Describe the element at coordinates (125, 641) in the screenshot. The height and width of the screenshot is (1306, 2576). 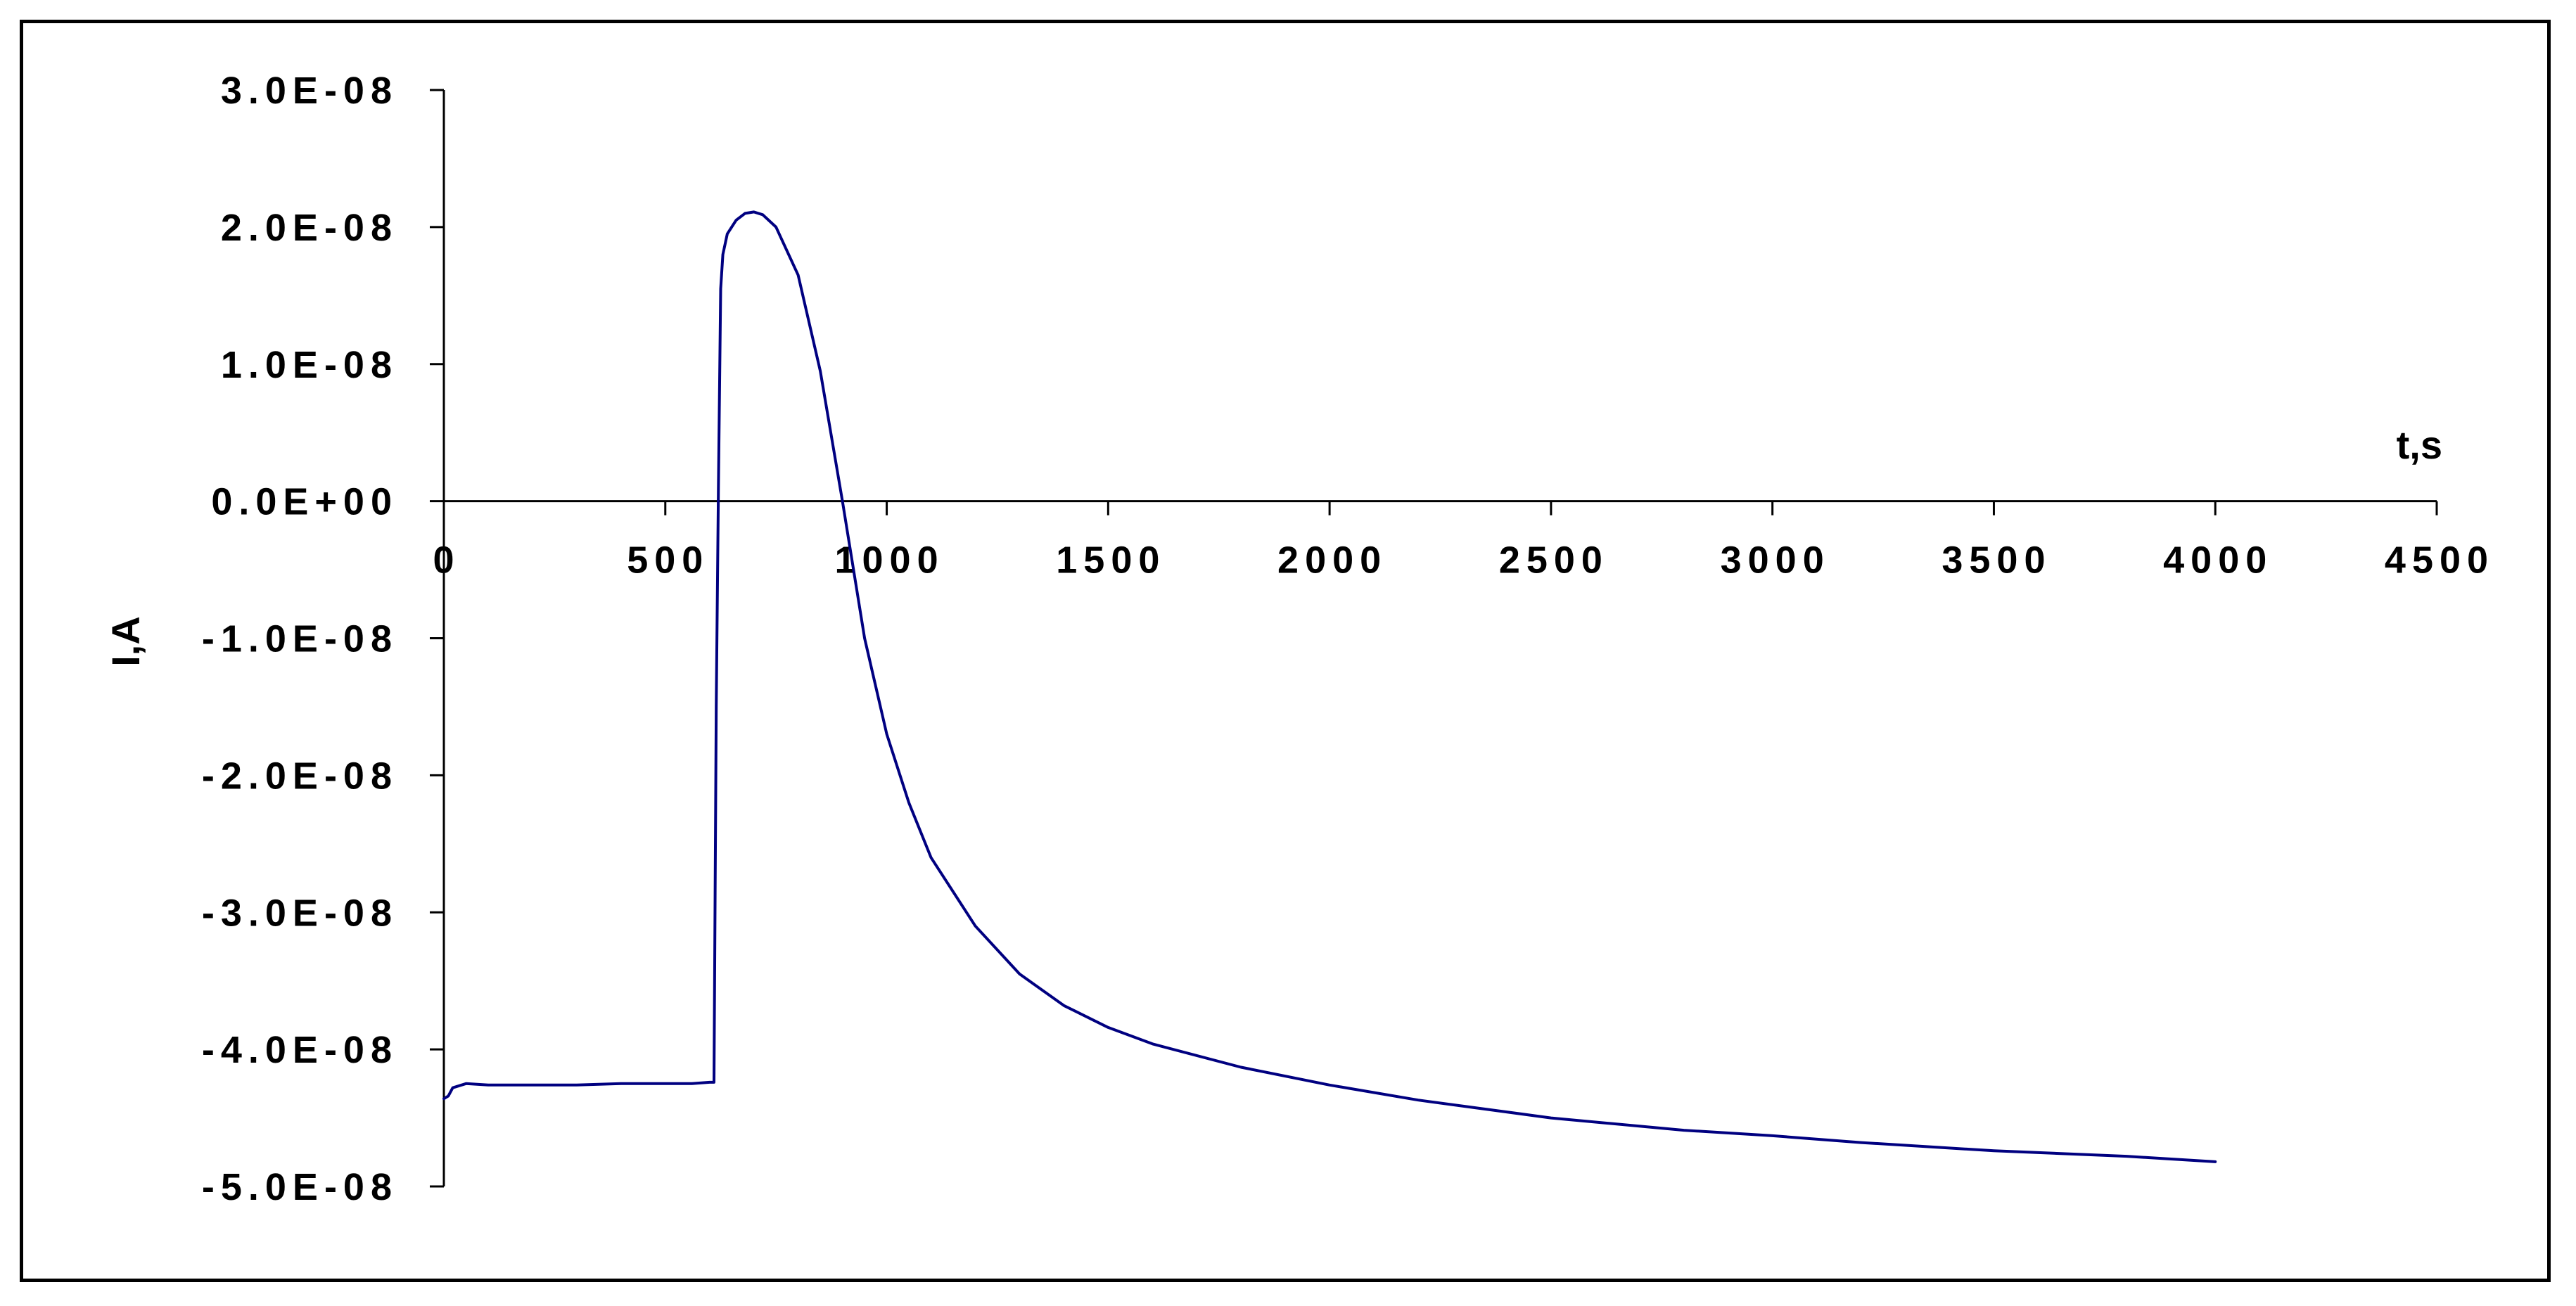
I see `y-axis-title: I,A` at that location.